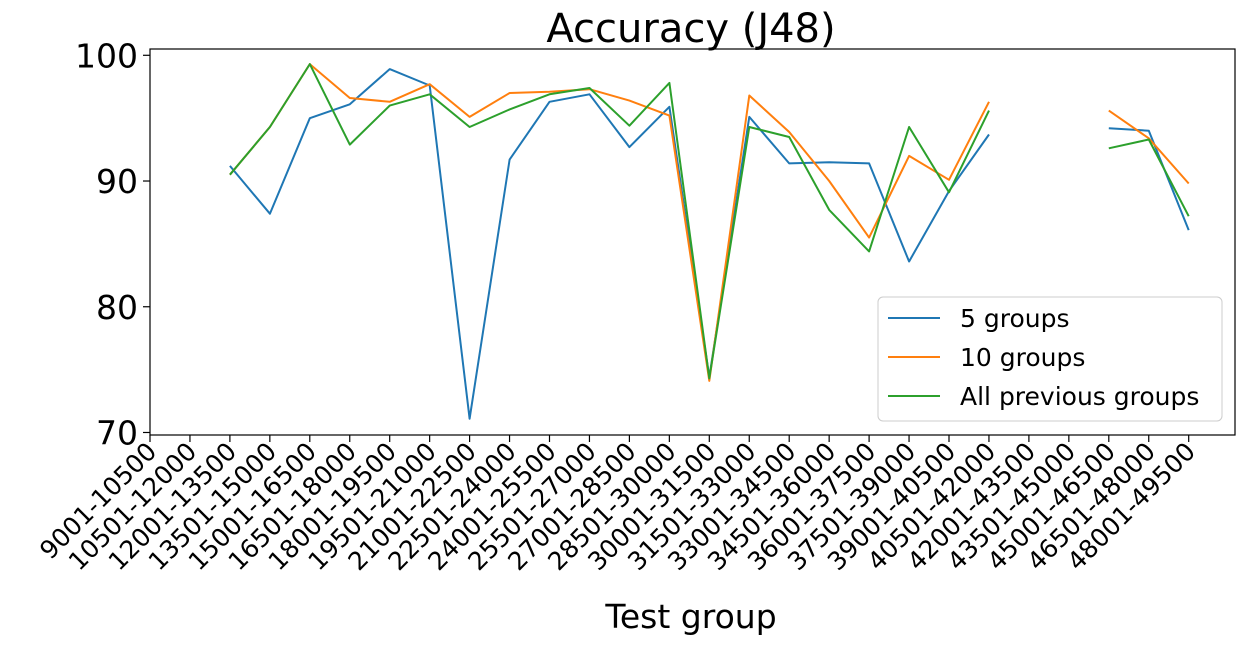  What do you see at coordinates (1022, 357) in the screenshot?
I see `legend-label: 10 groups` at bounding box center [1022, 357].